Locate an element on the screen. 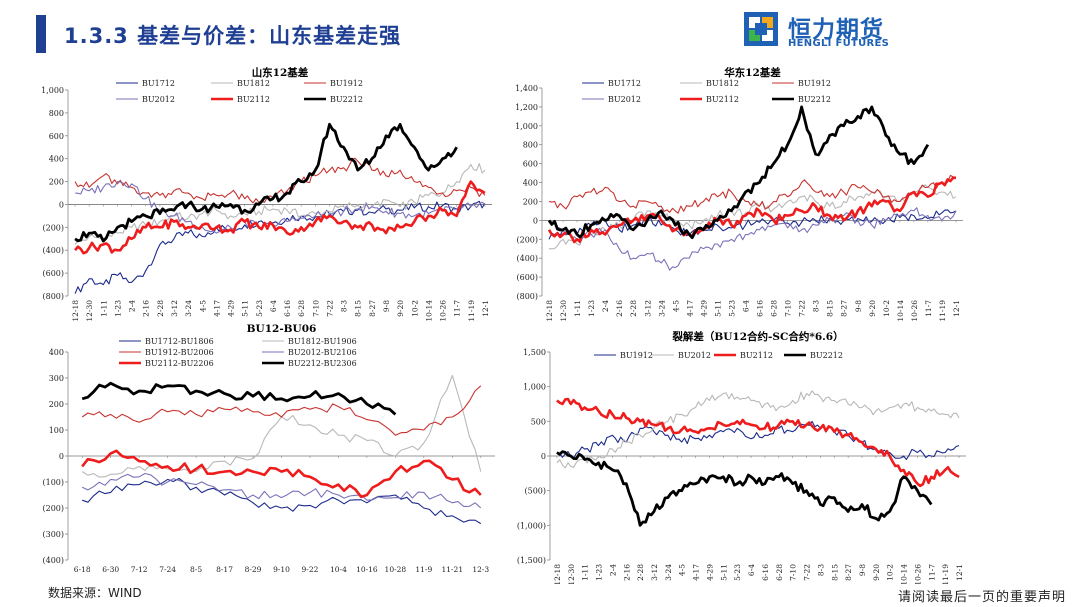 Image resolution: width=1080 pixels, height=607 pixels. legend-label-bu2212-bu2306: BU2212-BU2306 is located at coordinates (322, 363).